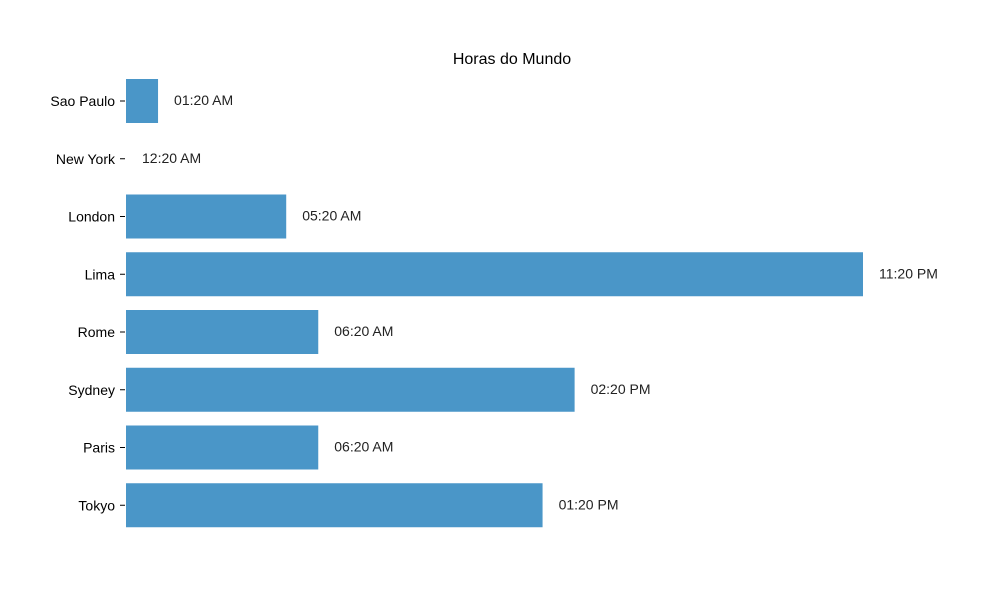 This screenshot has height=600, width=1000. I want to click on value-label-paris: 06:20 AM, so click(363, 447).